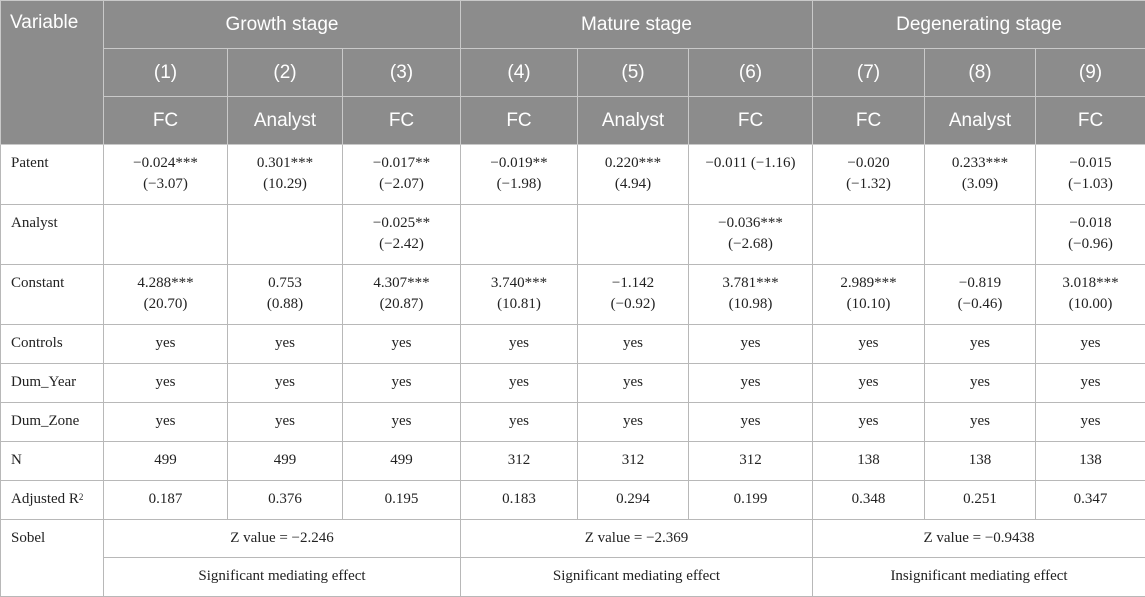 Image resolution: width=1145 pixels, height=597 pixels. Describe the element at coordinates (751, 500) in the screenshot. I see `table-cell: 0.199` at that location.